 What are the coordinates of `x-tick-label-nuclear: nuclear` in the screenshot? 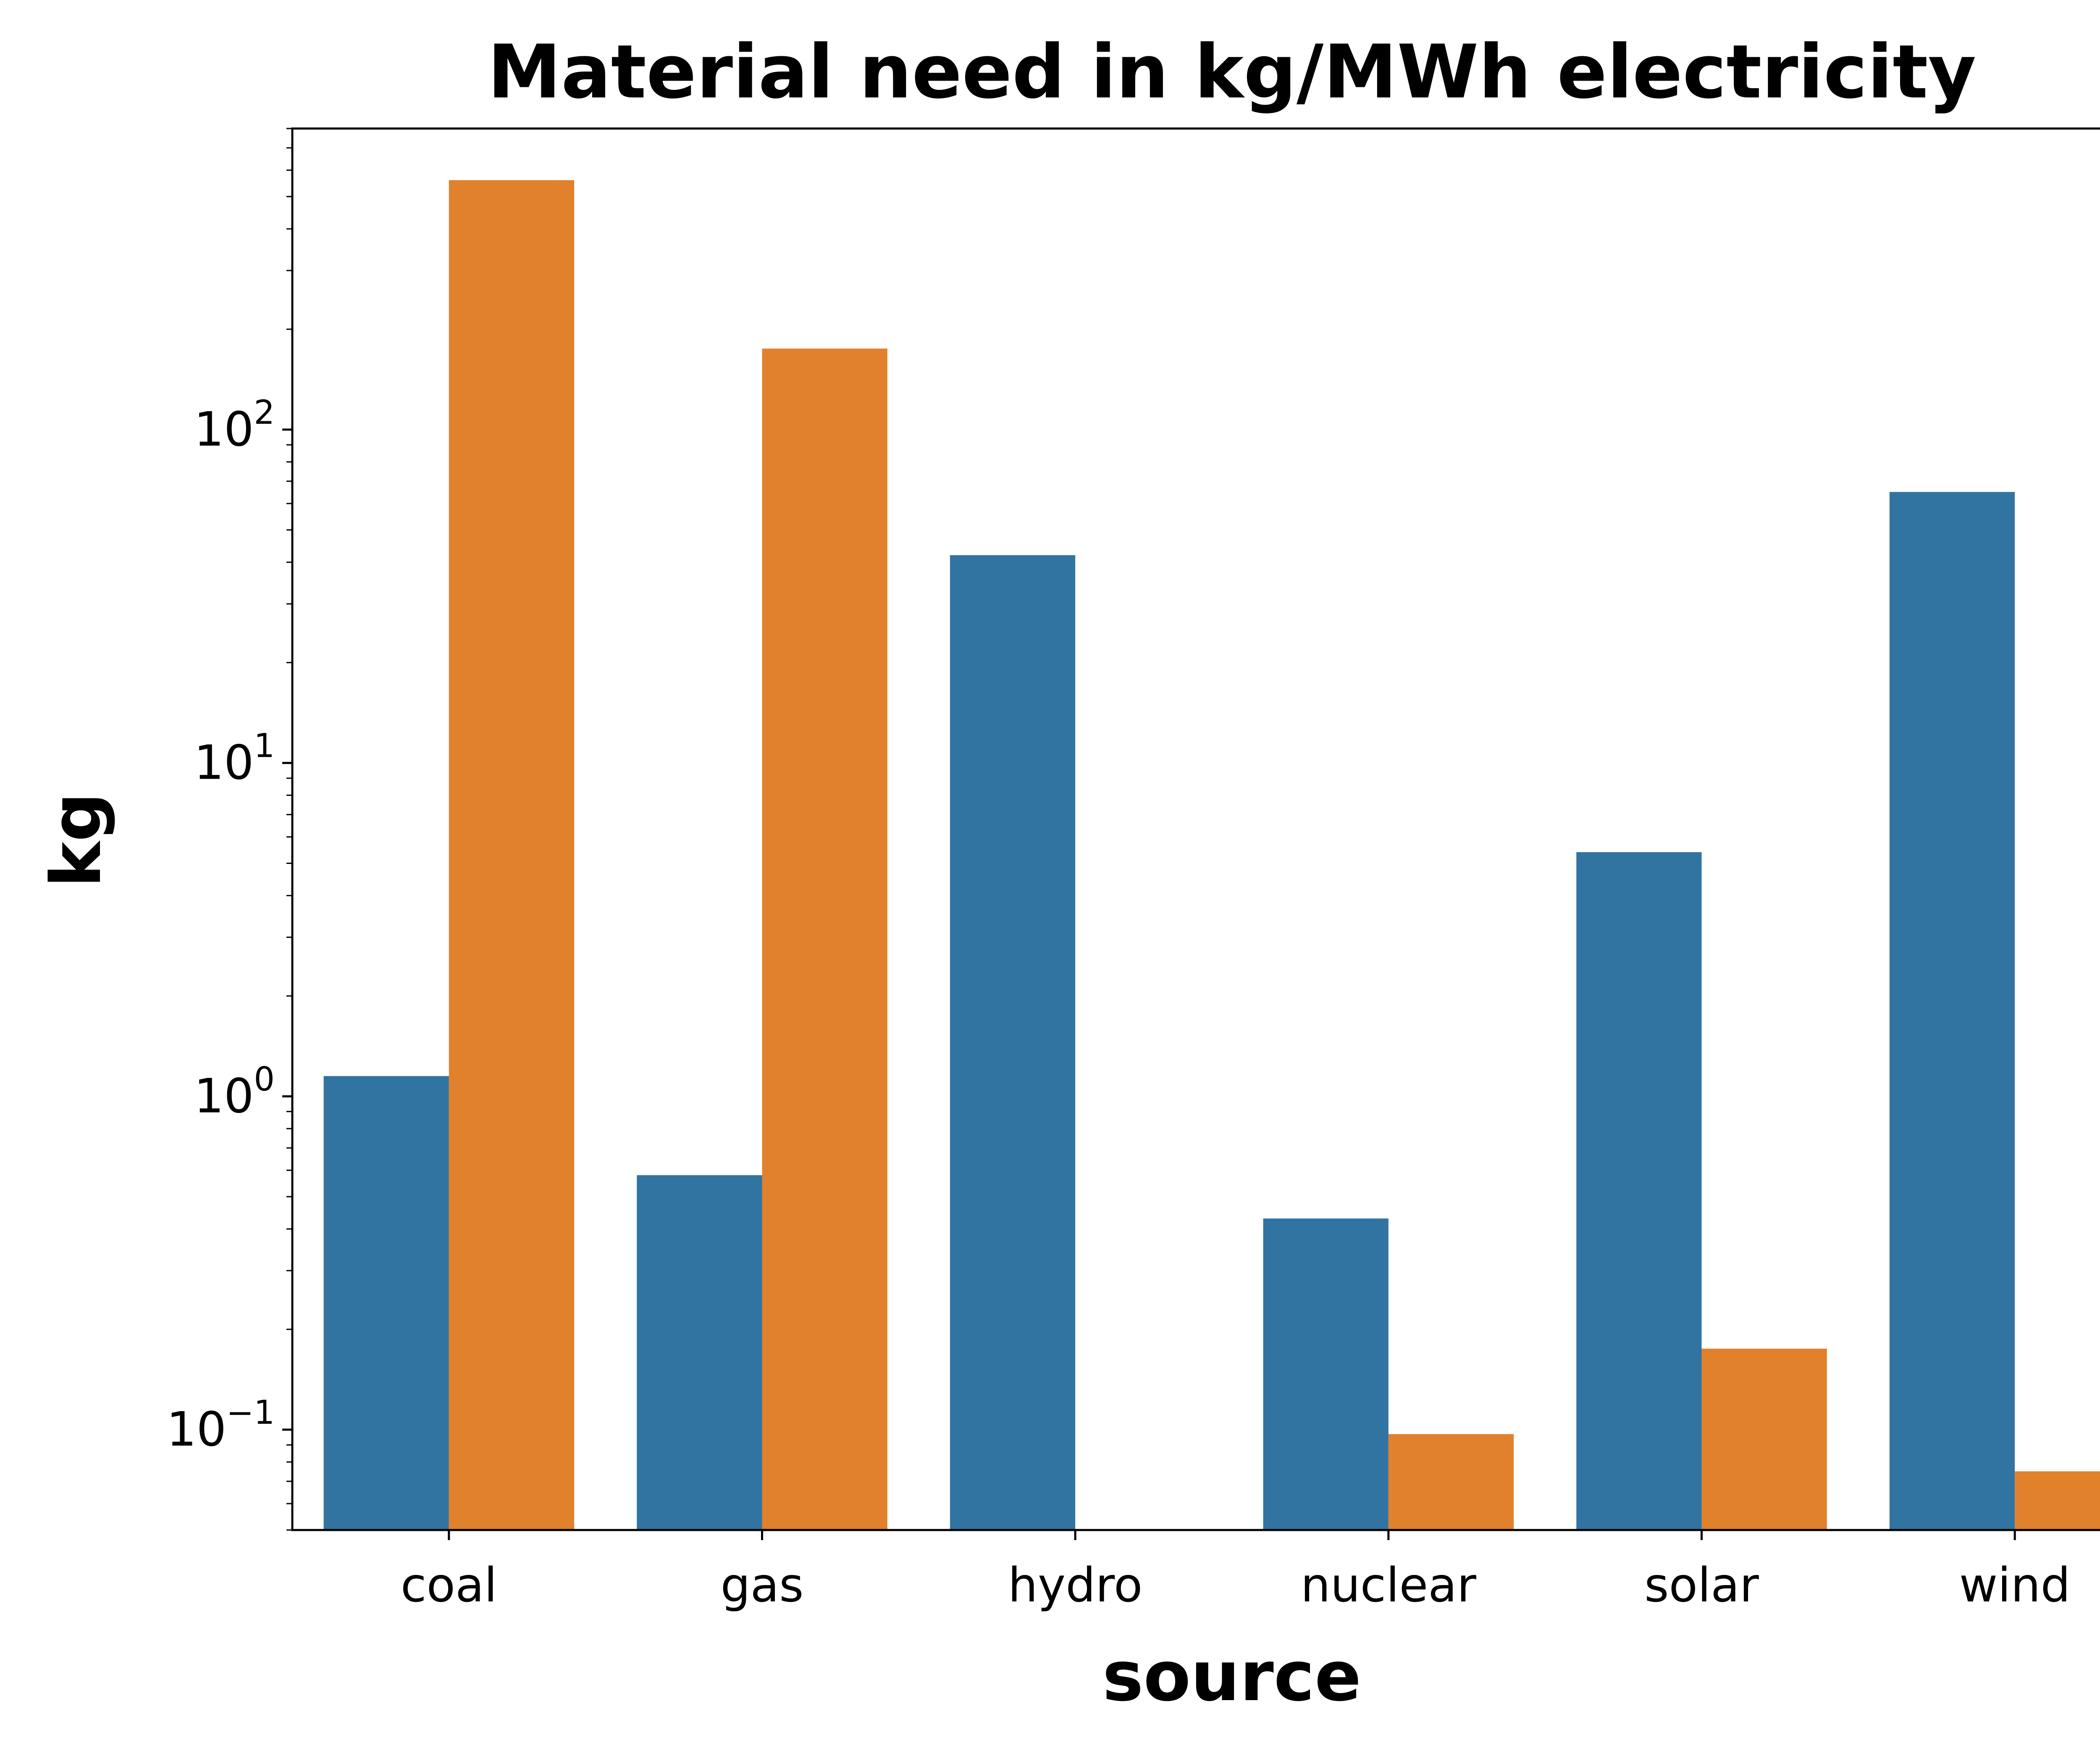 It's located at (1389, 1586).